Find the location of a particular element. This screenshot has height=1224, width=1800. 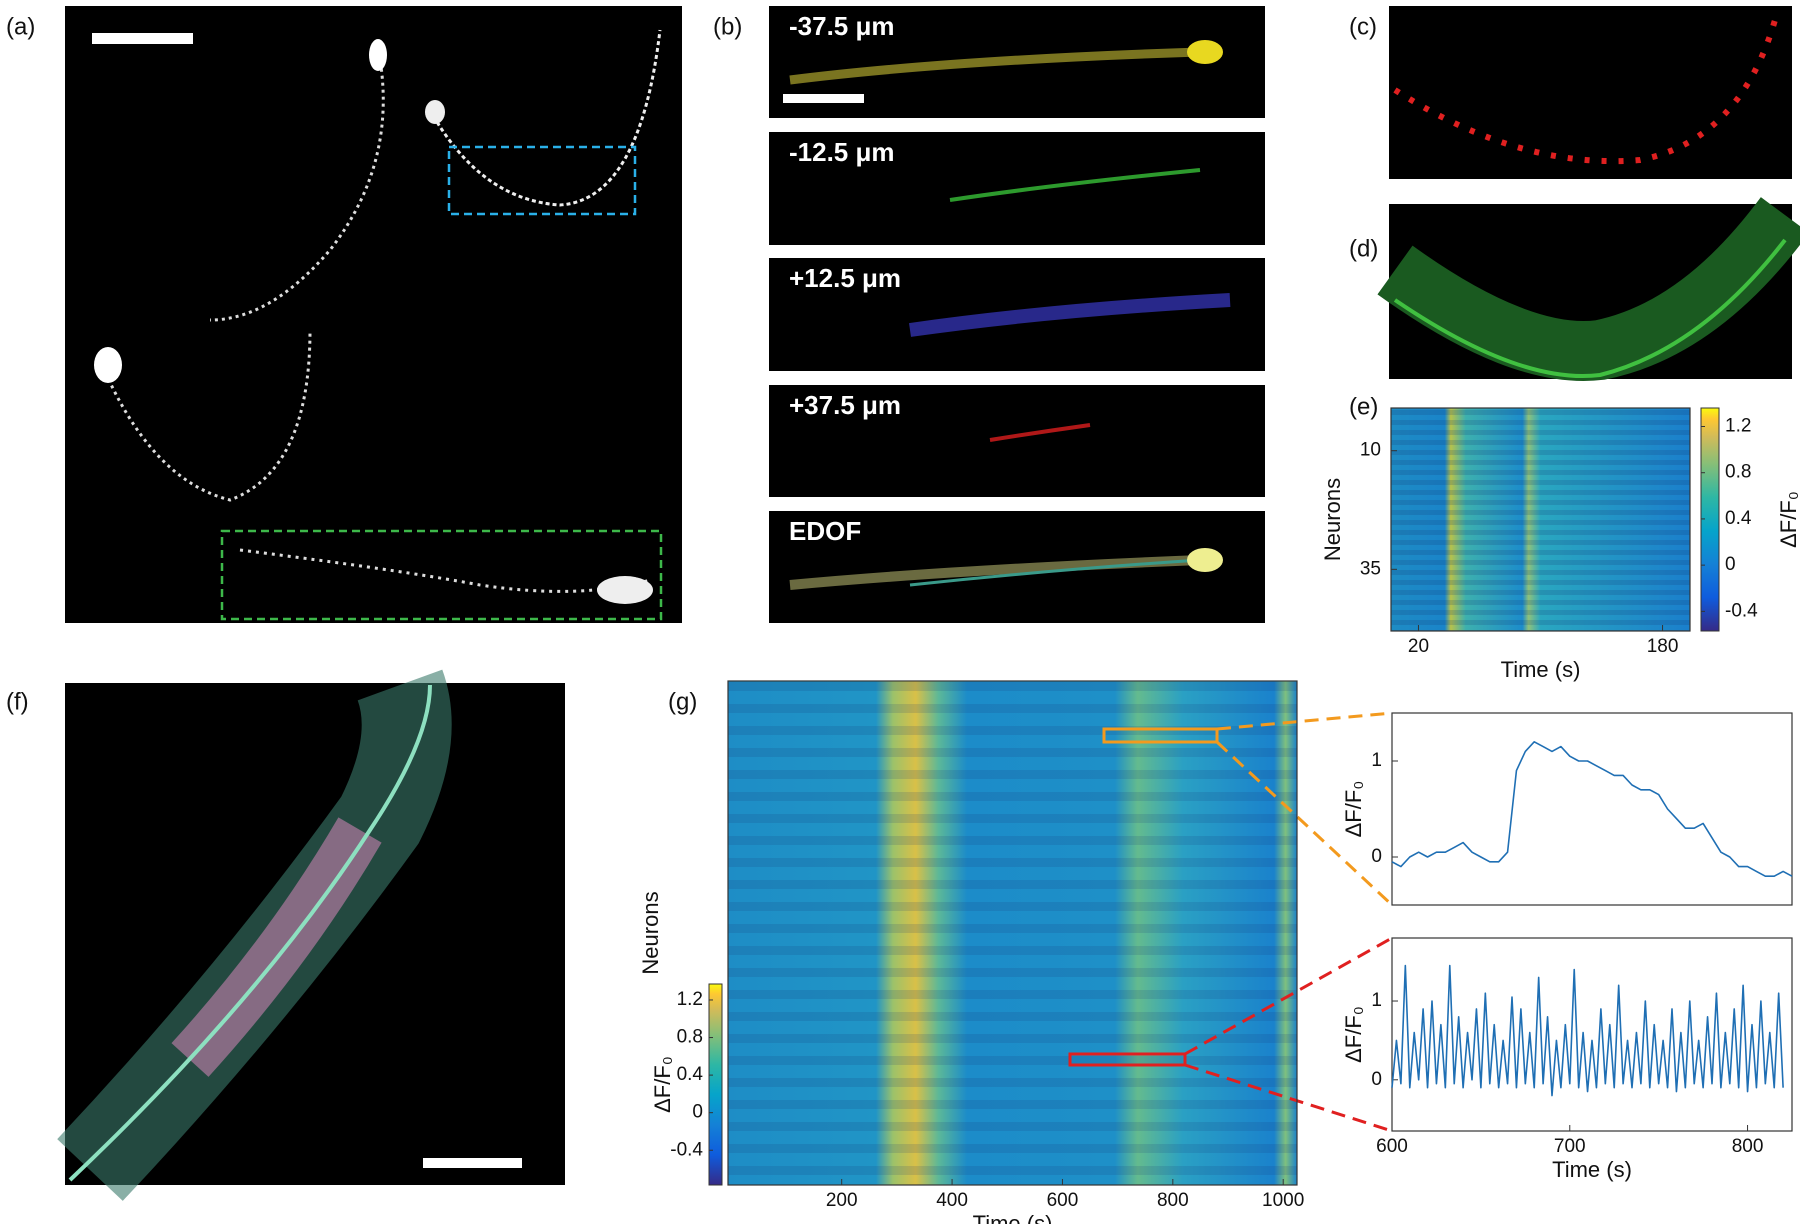

plane-label: -12.5 μm is located at coordinates (842, 152).